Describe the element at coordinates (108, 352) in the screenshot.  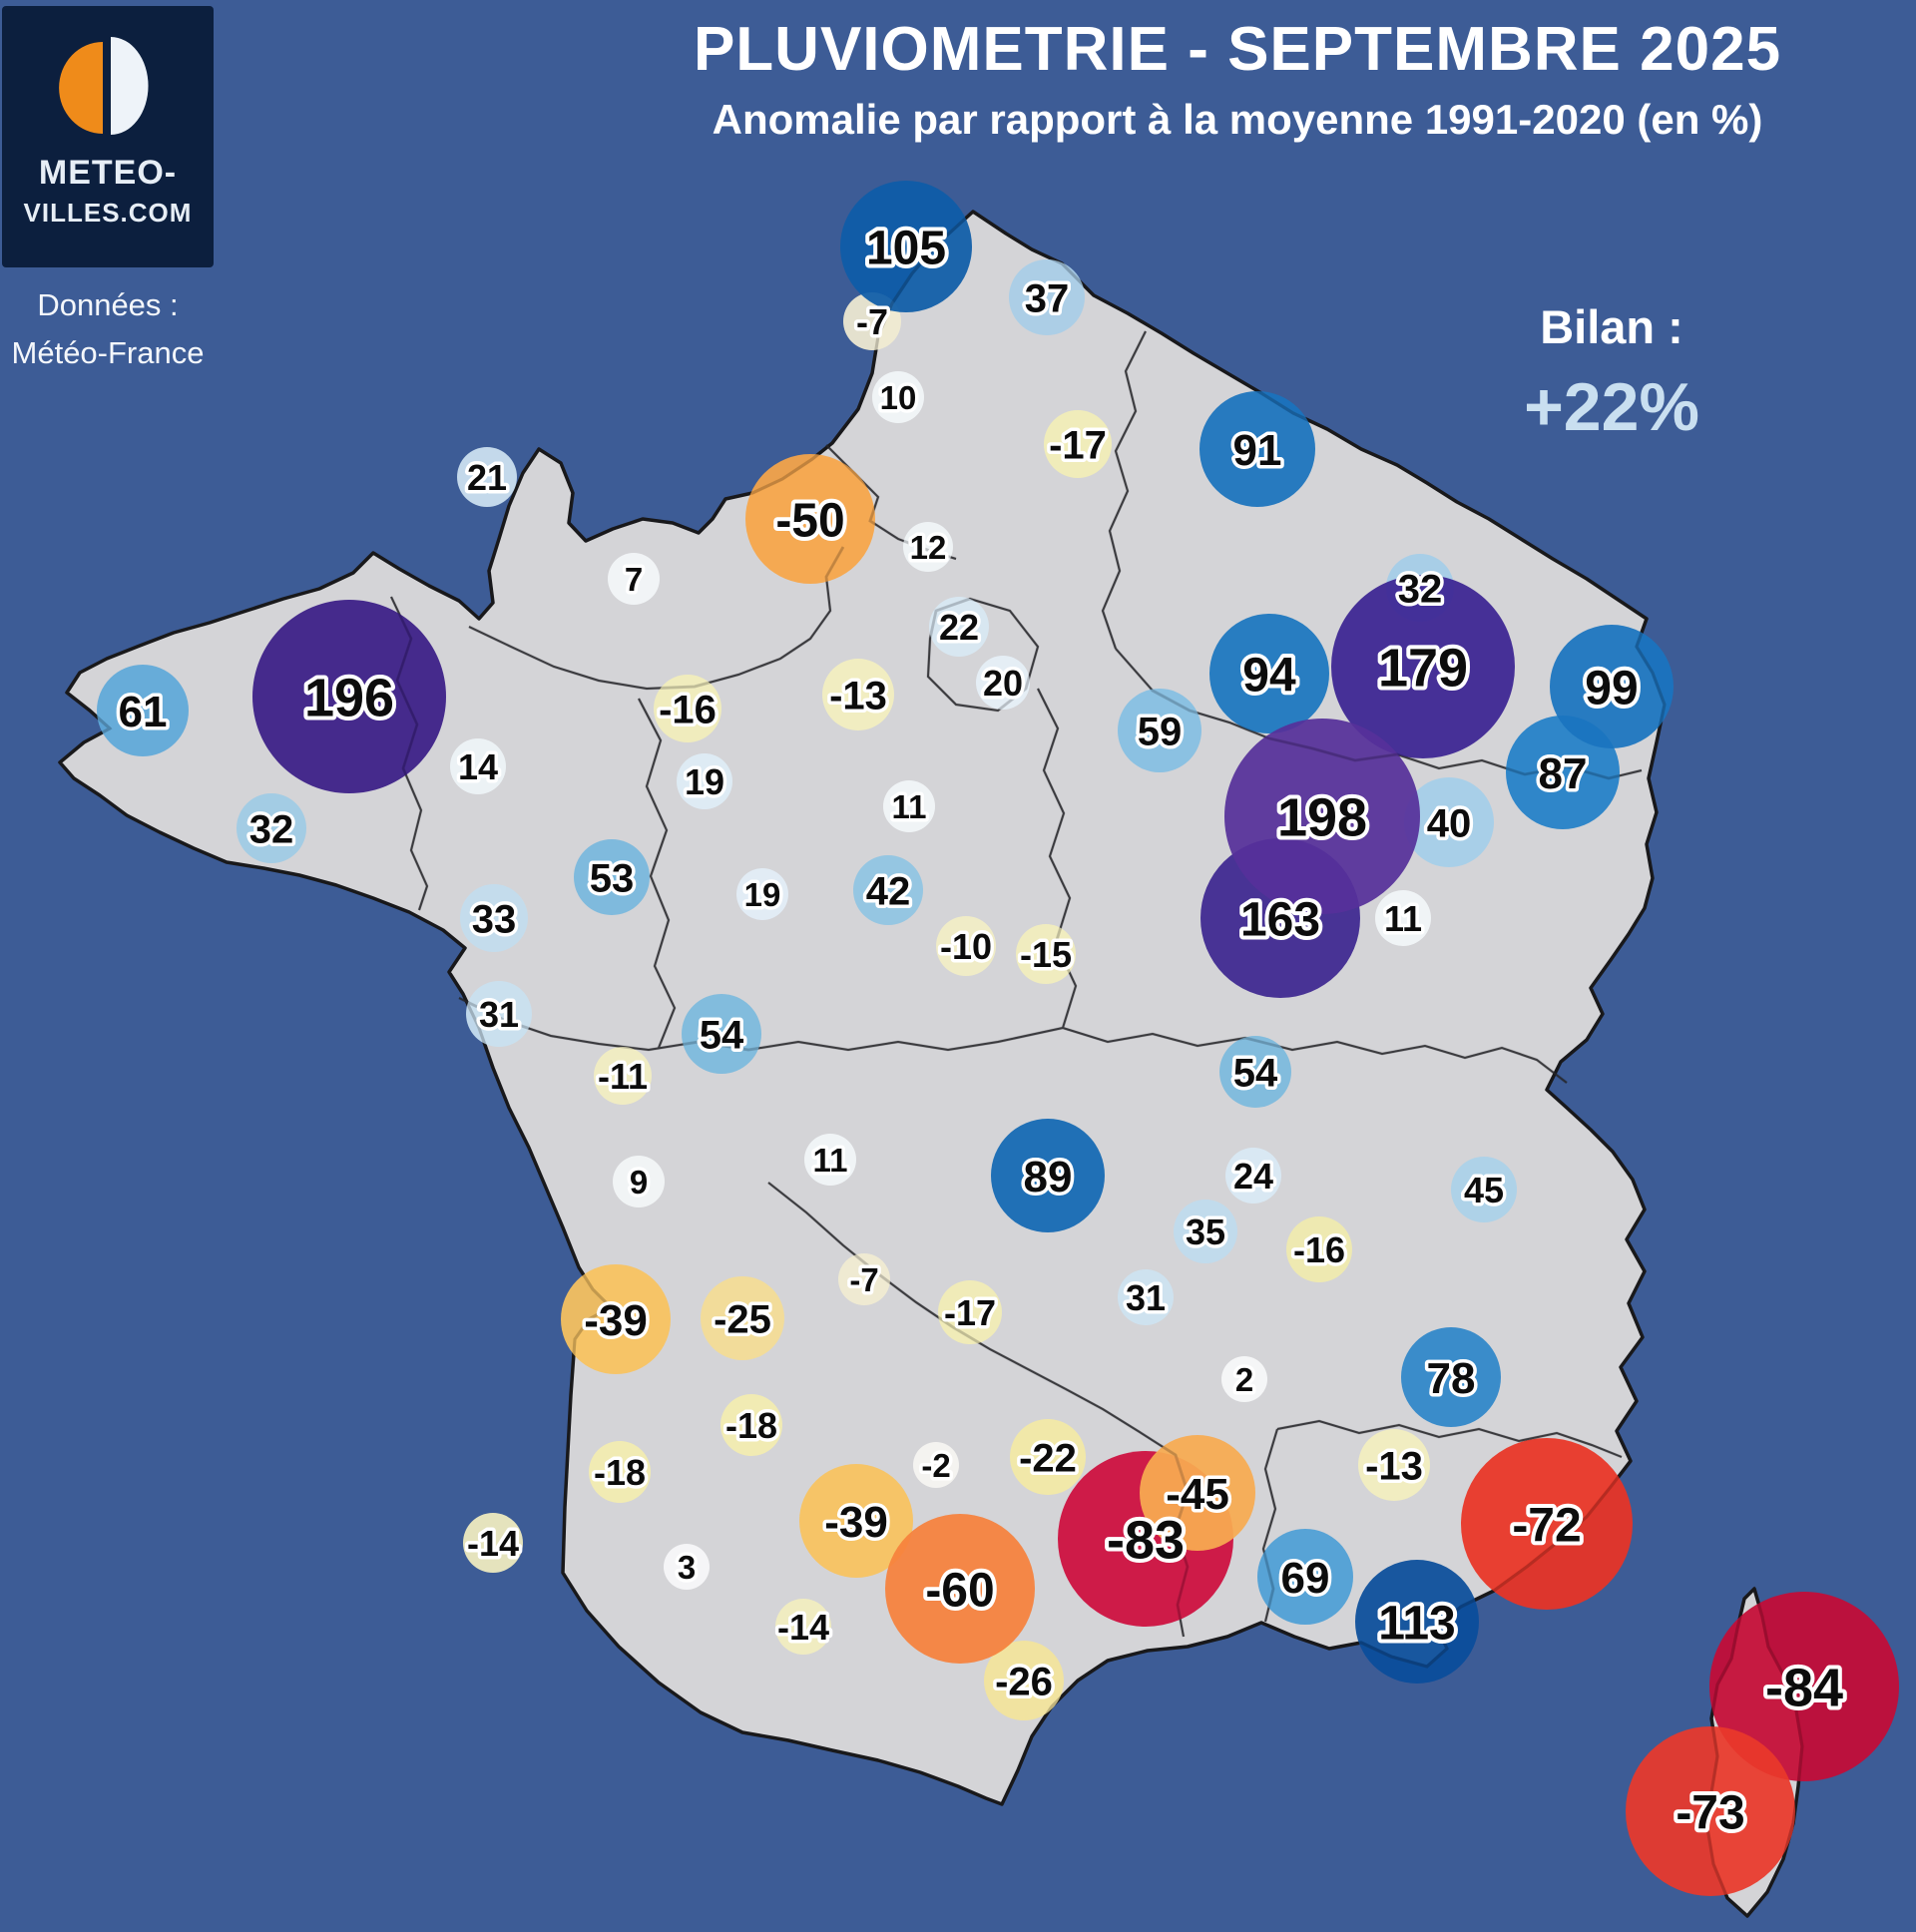
I see `data-source-line2: Météo-France` at that location.